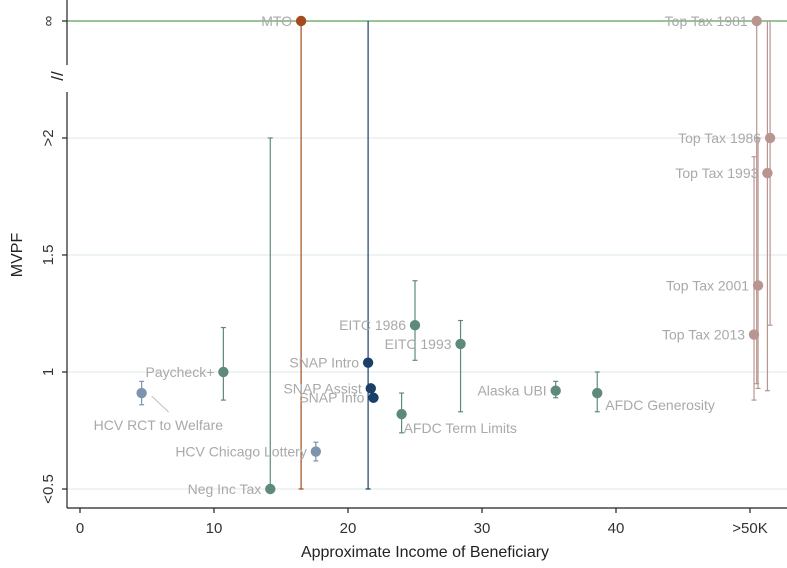 The height and width of the screenshot is (568, 787). What do you see at coordinates (48, 255) in the screenshot?
I see `y-tick-label: 1.5` at bounding box center [48, 255].